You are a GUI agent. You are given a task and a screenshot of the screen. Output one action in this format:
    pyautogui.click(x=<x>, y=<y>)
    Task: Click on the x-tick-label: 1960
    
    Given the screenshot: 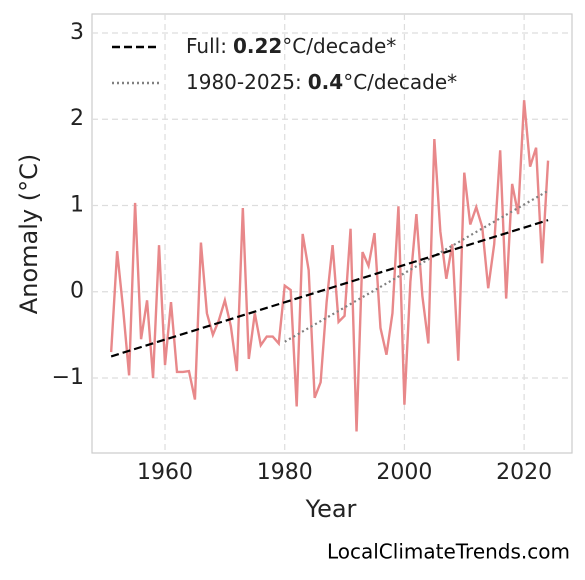 What is the action you would take?
    pyautogui.click(x=165, y=472)
    